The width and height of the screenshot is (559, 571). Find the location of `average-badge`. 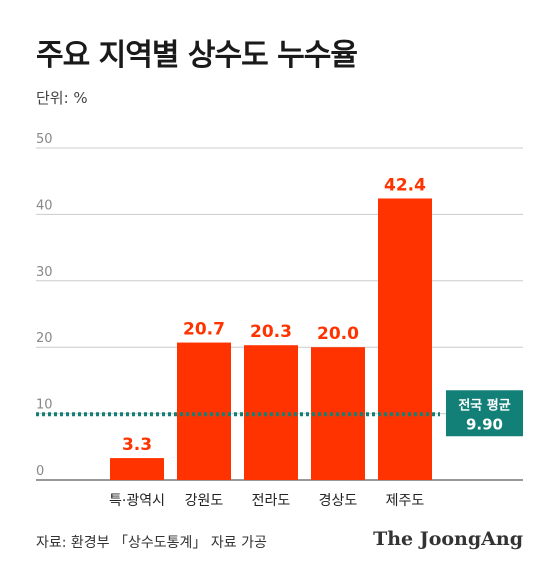

average-badge is located at coordinates (484, 413).